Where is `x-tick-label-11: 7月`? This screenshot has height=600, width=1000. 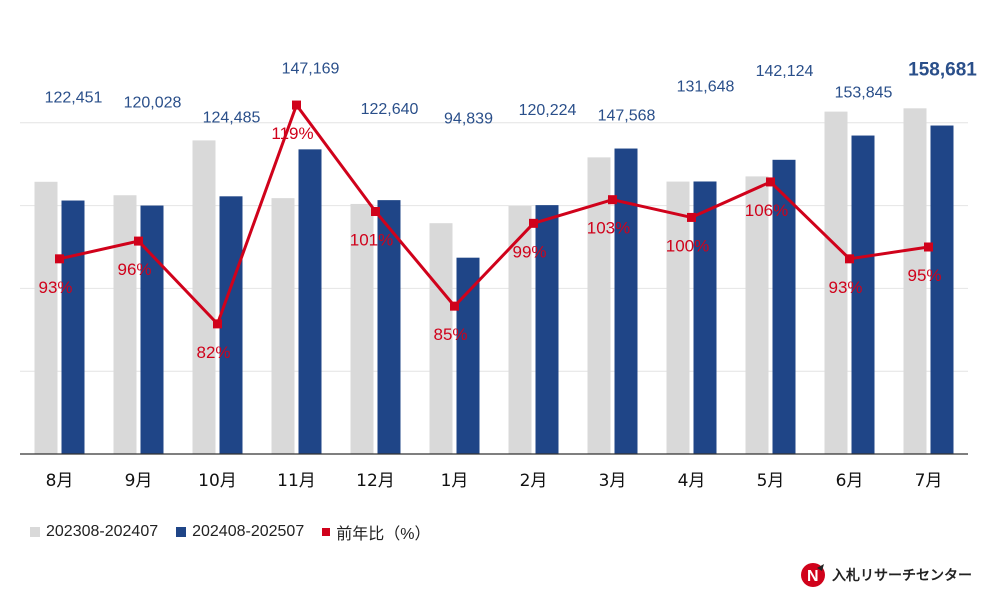 x-tick-label-11: 7月 is located at coordinates (929, 481).